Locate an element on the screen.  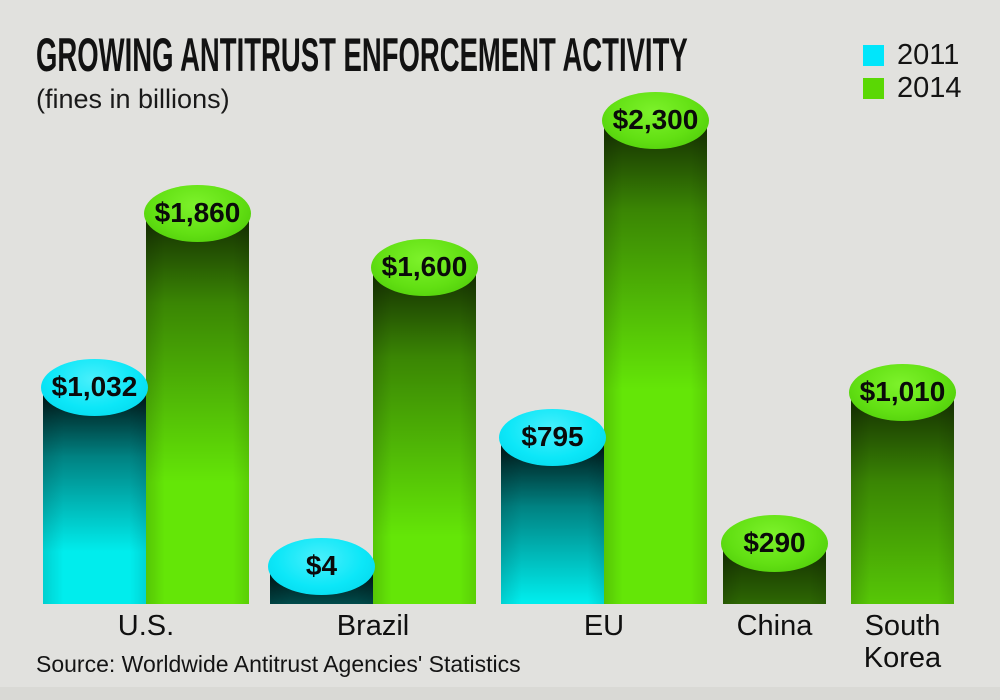
category-label-china: China is located at coordinates (774, 626).